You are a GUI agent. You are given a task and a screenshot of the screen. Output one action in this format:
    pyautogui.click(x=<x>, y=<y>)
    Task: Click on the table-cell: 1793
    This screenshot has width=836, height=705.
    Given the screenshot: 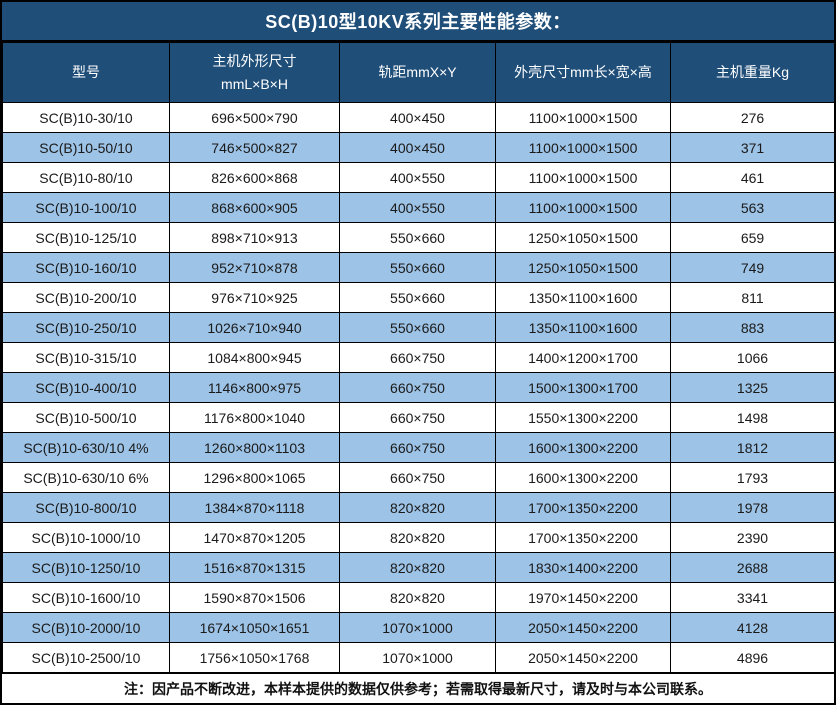 What is the action you would take?
    pyautogui.click(x=752, y=477)
    